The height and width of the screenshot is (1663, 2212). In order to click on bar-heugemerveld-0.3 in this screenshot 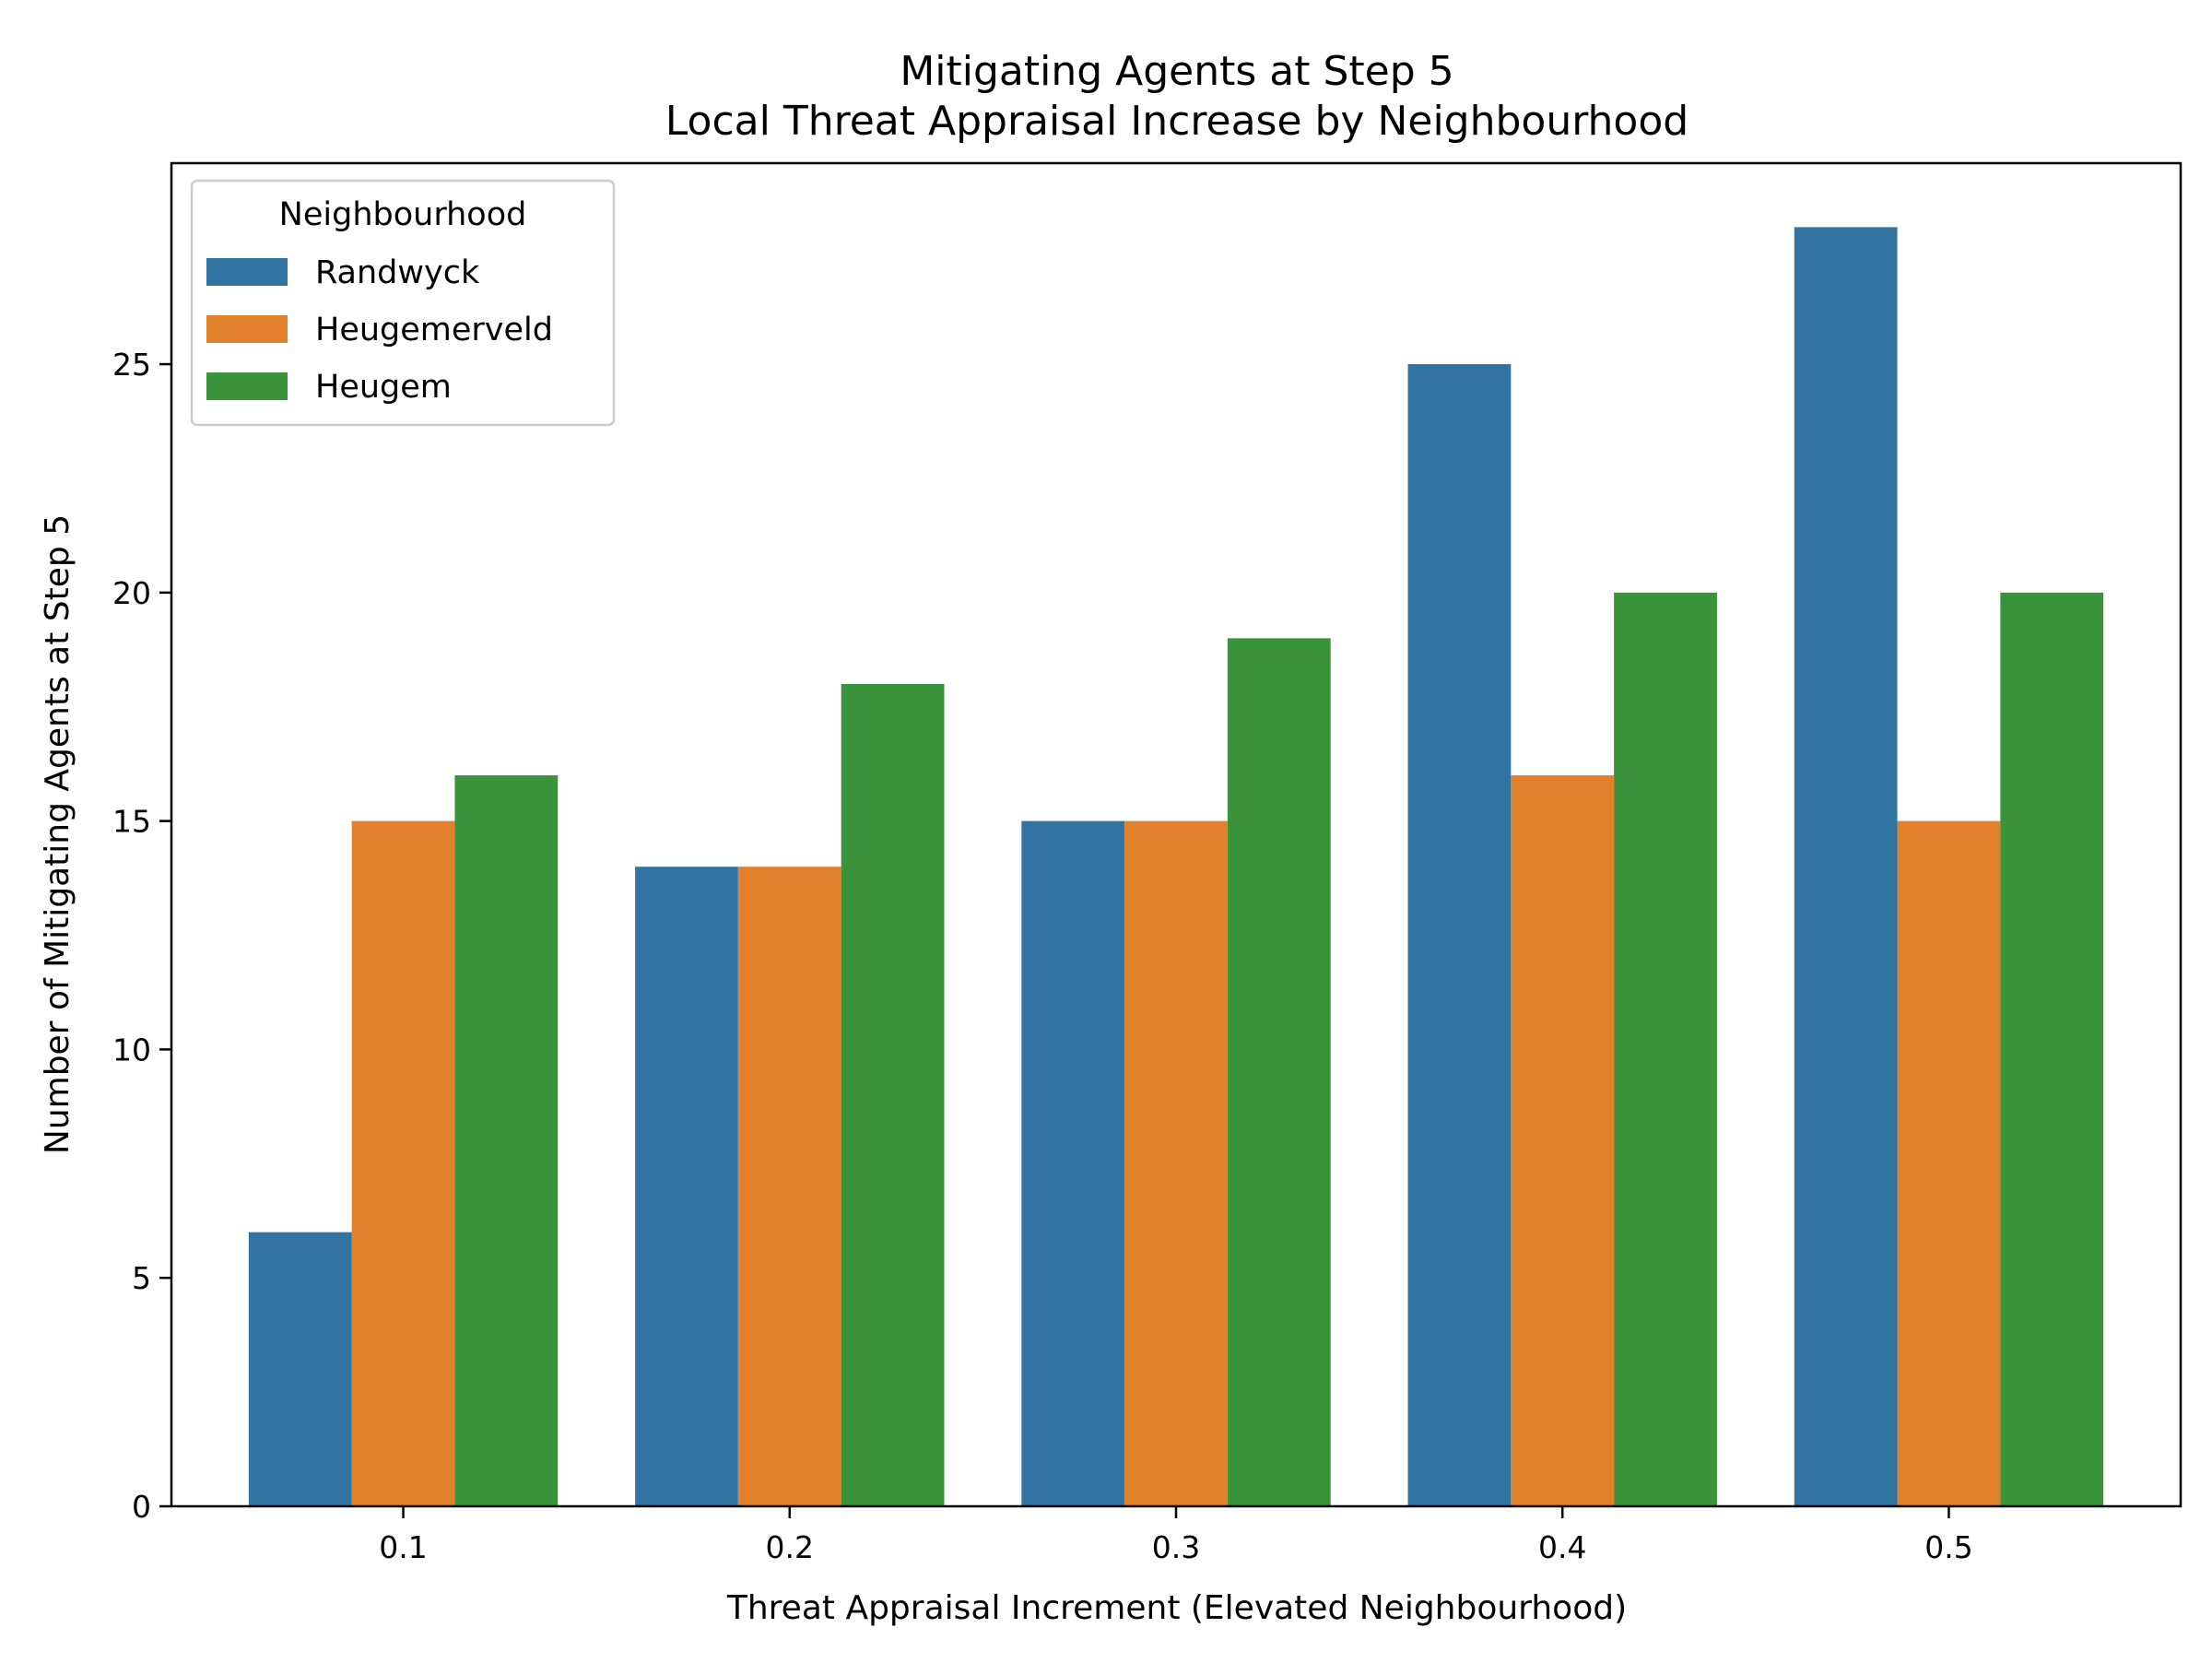, I will do `click(1176, 1163)`.